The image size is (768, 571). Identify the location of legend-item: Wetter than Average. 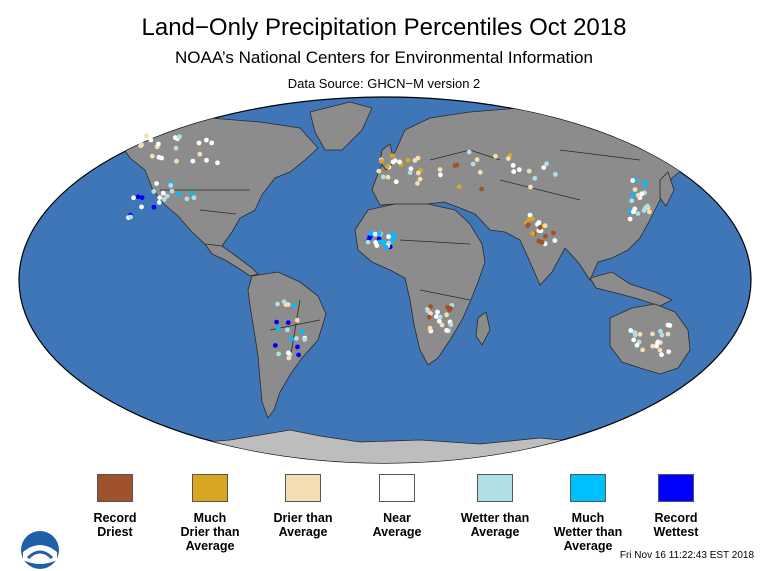
(495, 506).